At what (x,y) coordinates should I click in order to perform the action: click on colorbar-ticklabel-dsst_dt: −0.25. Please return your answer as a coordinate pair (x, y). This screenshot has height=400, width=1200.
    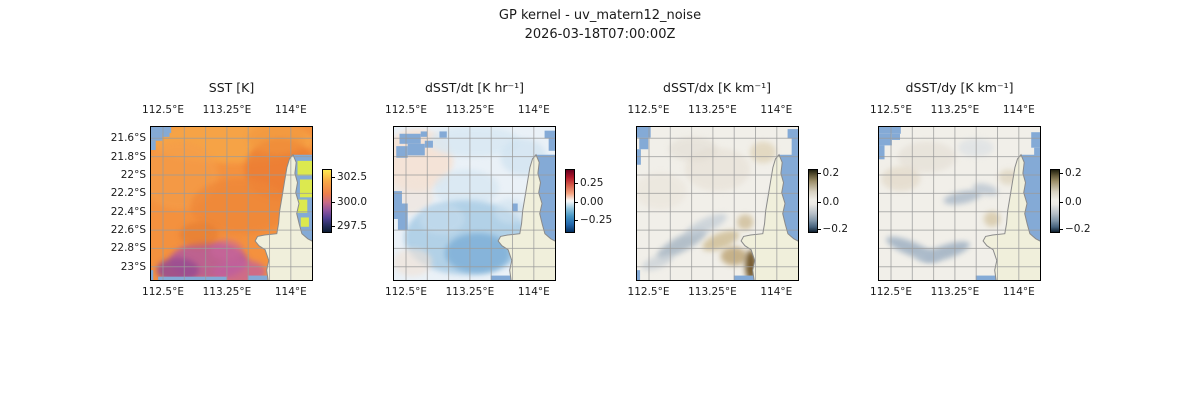
    Looking at the image, I should click on (596, 219).